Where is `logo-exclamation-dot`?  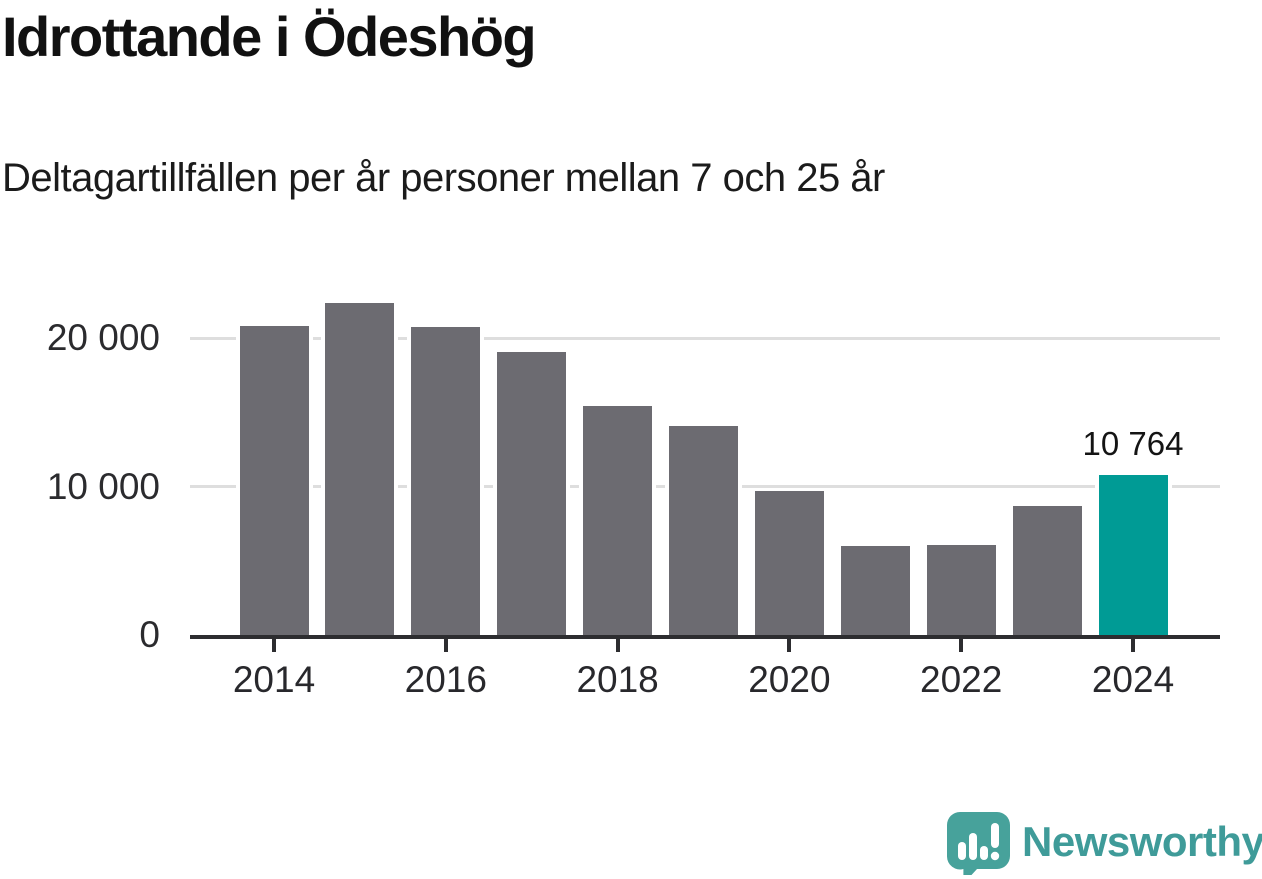 logo-exclamation-dot is located at coordinates (995, 856).